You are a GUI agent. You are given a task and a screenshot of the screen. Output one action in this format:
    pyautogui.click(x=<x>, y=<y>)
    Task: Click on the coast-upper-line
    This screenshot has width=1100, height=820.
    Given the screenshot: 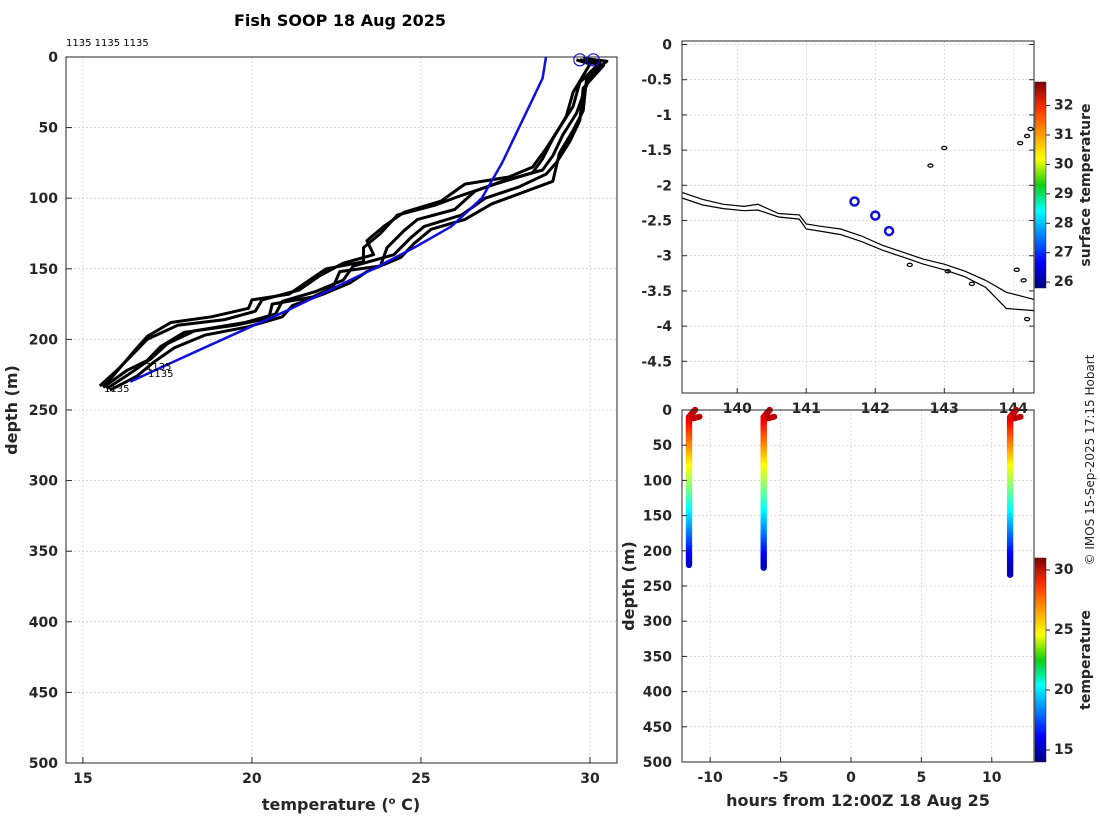 What is the action you would take?
    pyautogui.click(x=858, y=245)
    